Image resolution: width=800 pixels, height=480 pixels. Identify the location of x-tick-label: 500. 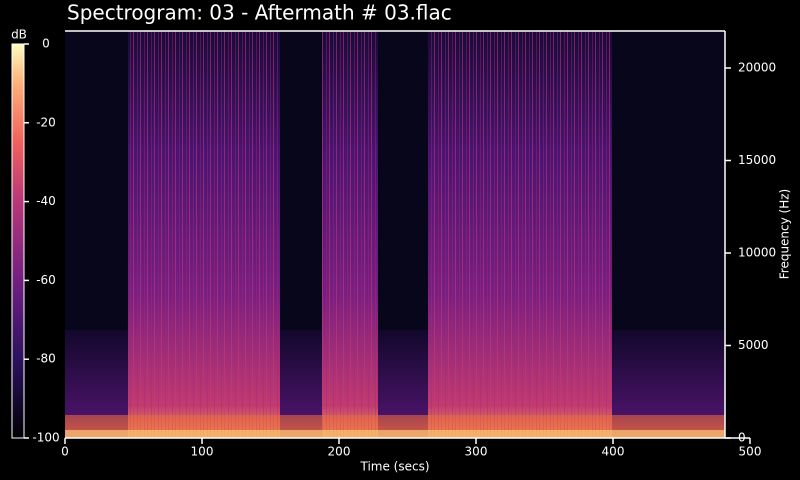
(750, 452).